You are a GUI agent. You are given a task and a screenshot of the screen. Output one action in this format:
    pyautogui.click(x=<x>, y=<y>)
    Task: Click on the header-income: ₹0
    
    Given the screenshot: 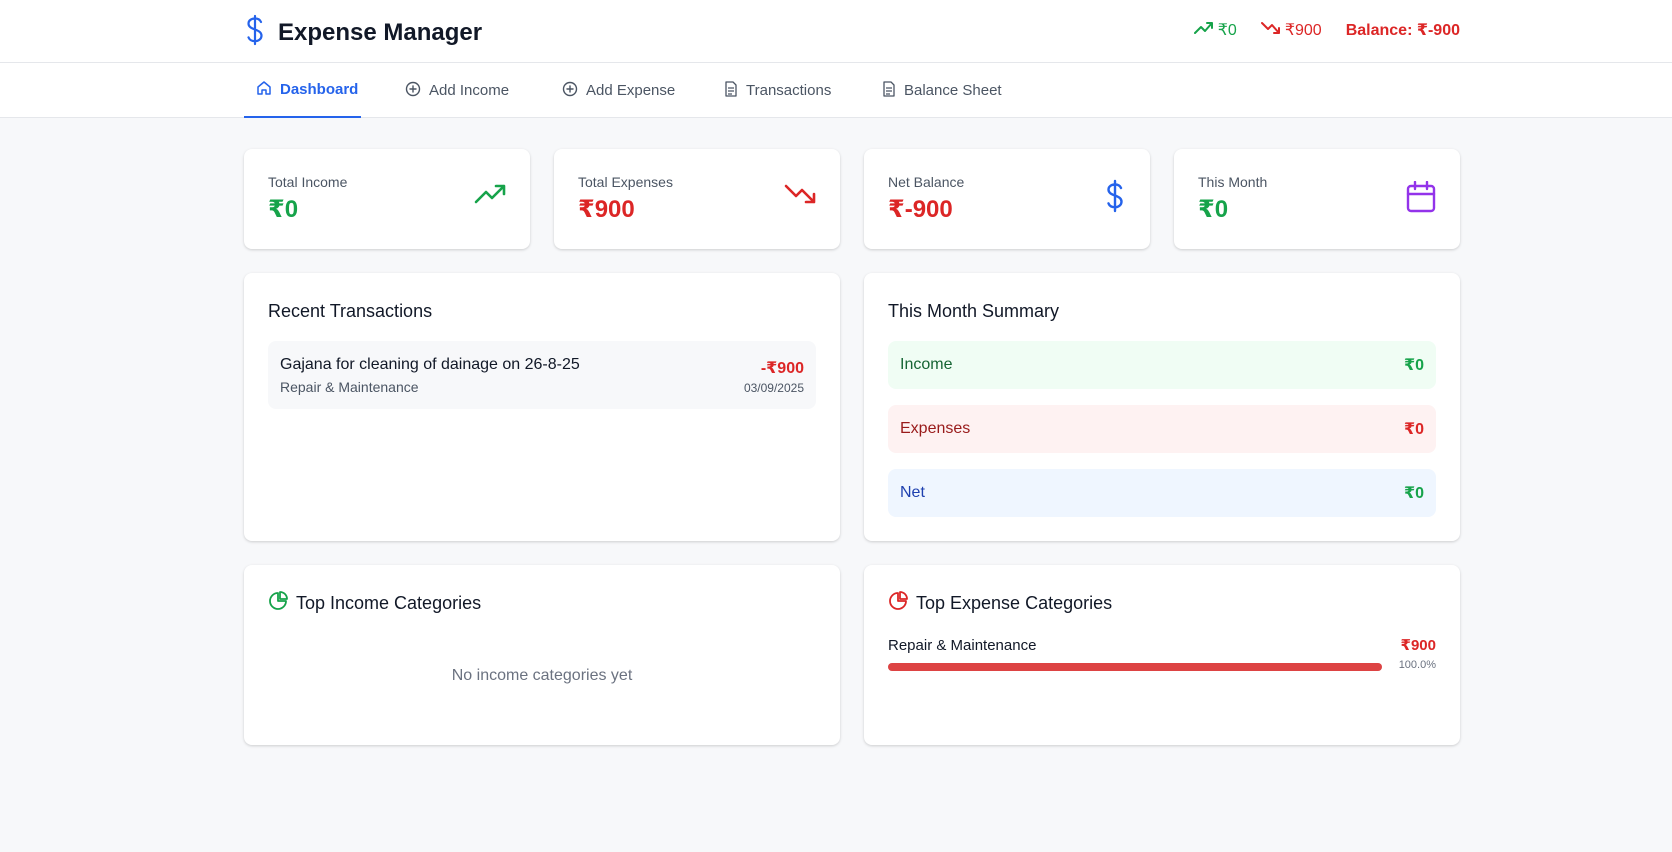 What is the action you would take?
    pyautogui.click(x=1215, y=30)
    